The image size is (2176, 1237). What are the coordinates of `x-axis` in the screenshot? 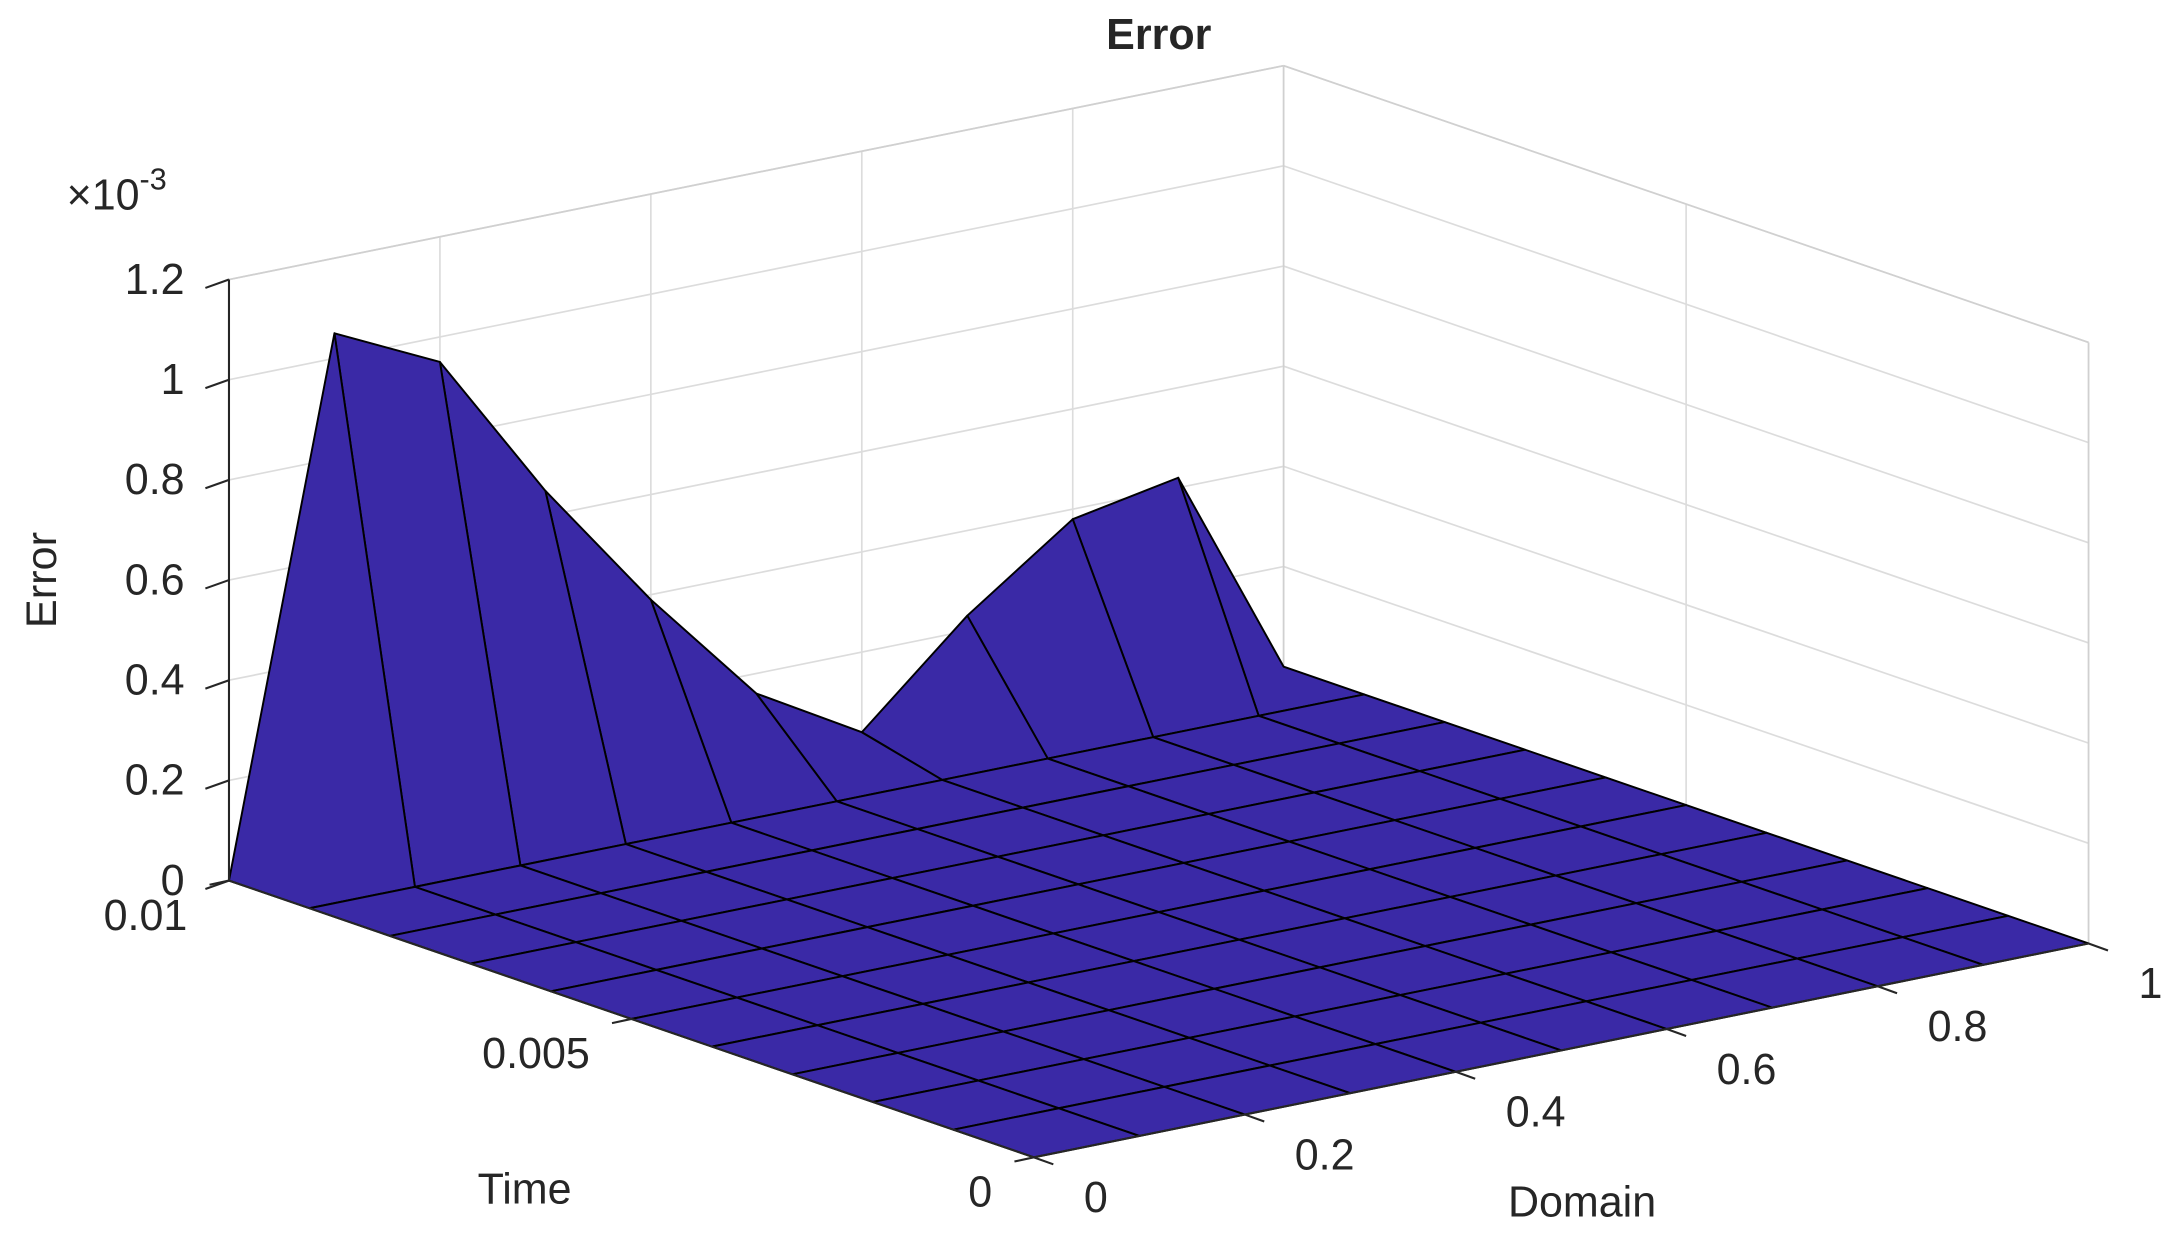 It's located at (1561, 1050).